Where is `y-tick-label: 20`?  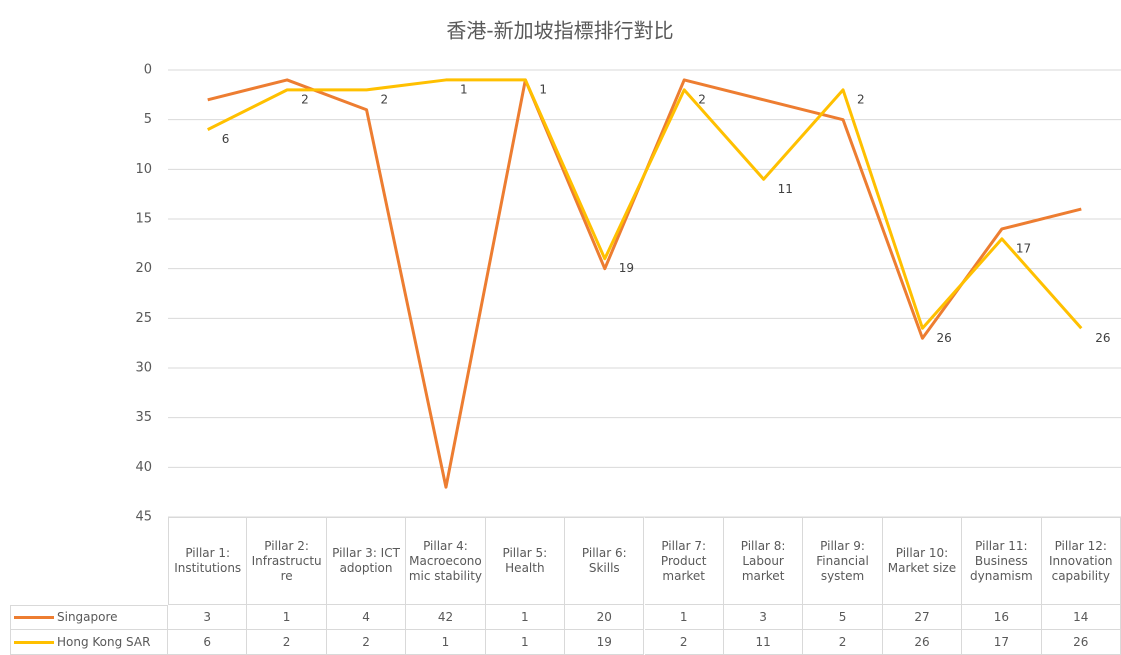
y-tick-label: 20 is located at coordinates (143, 268).